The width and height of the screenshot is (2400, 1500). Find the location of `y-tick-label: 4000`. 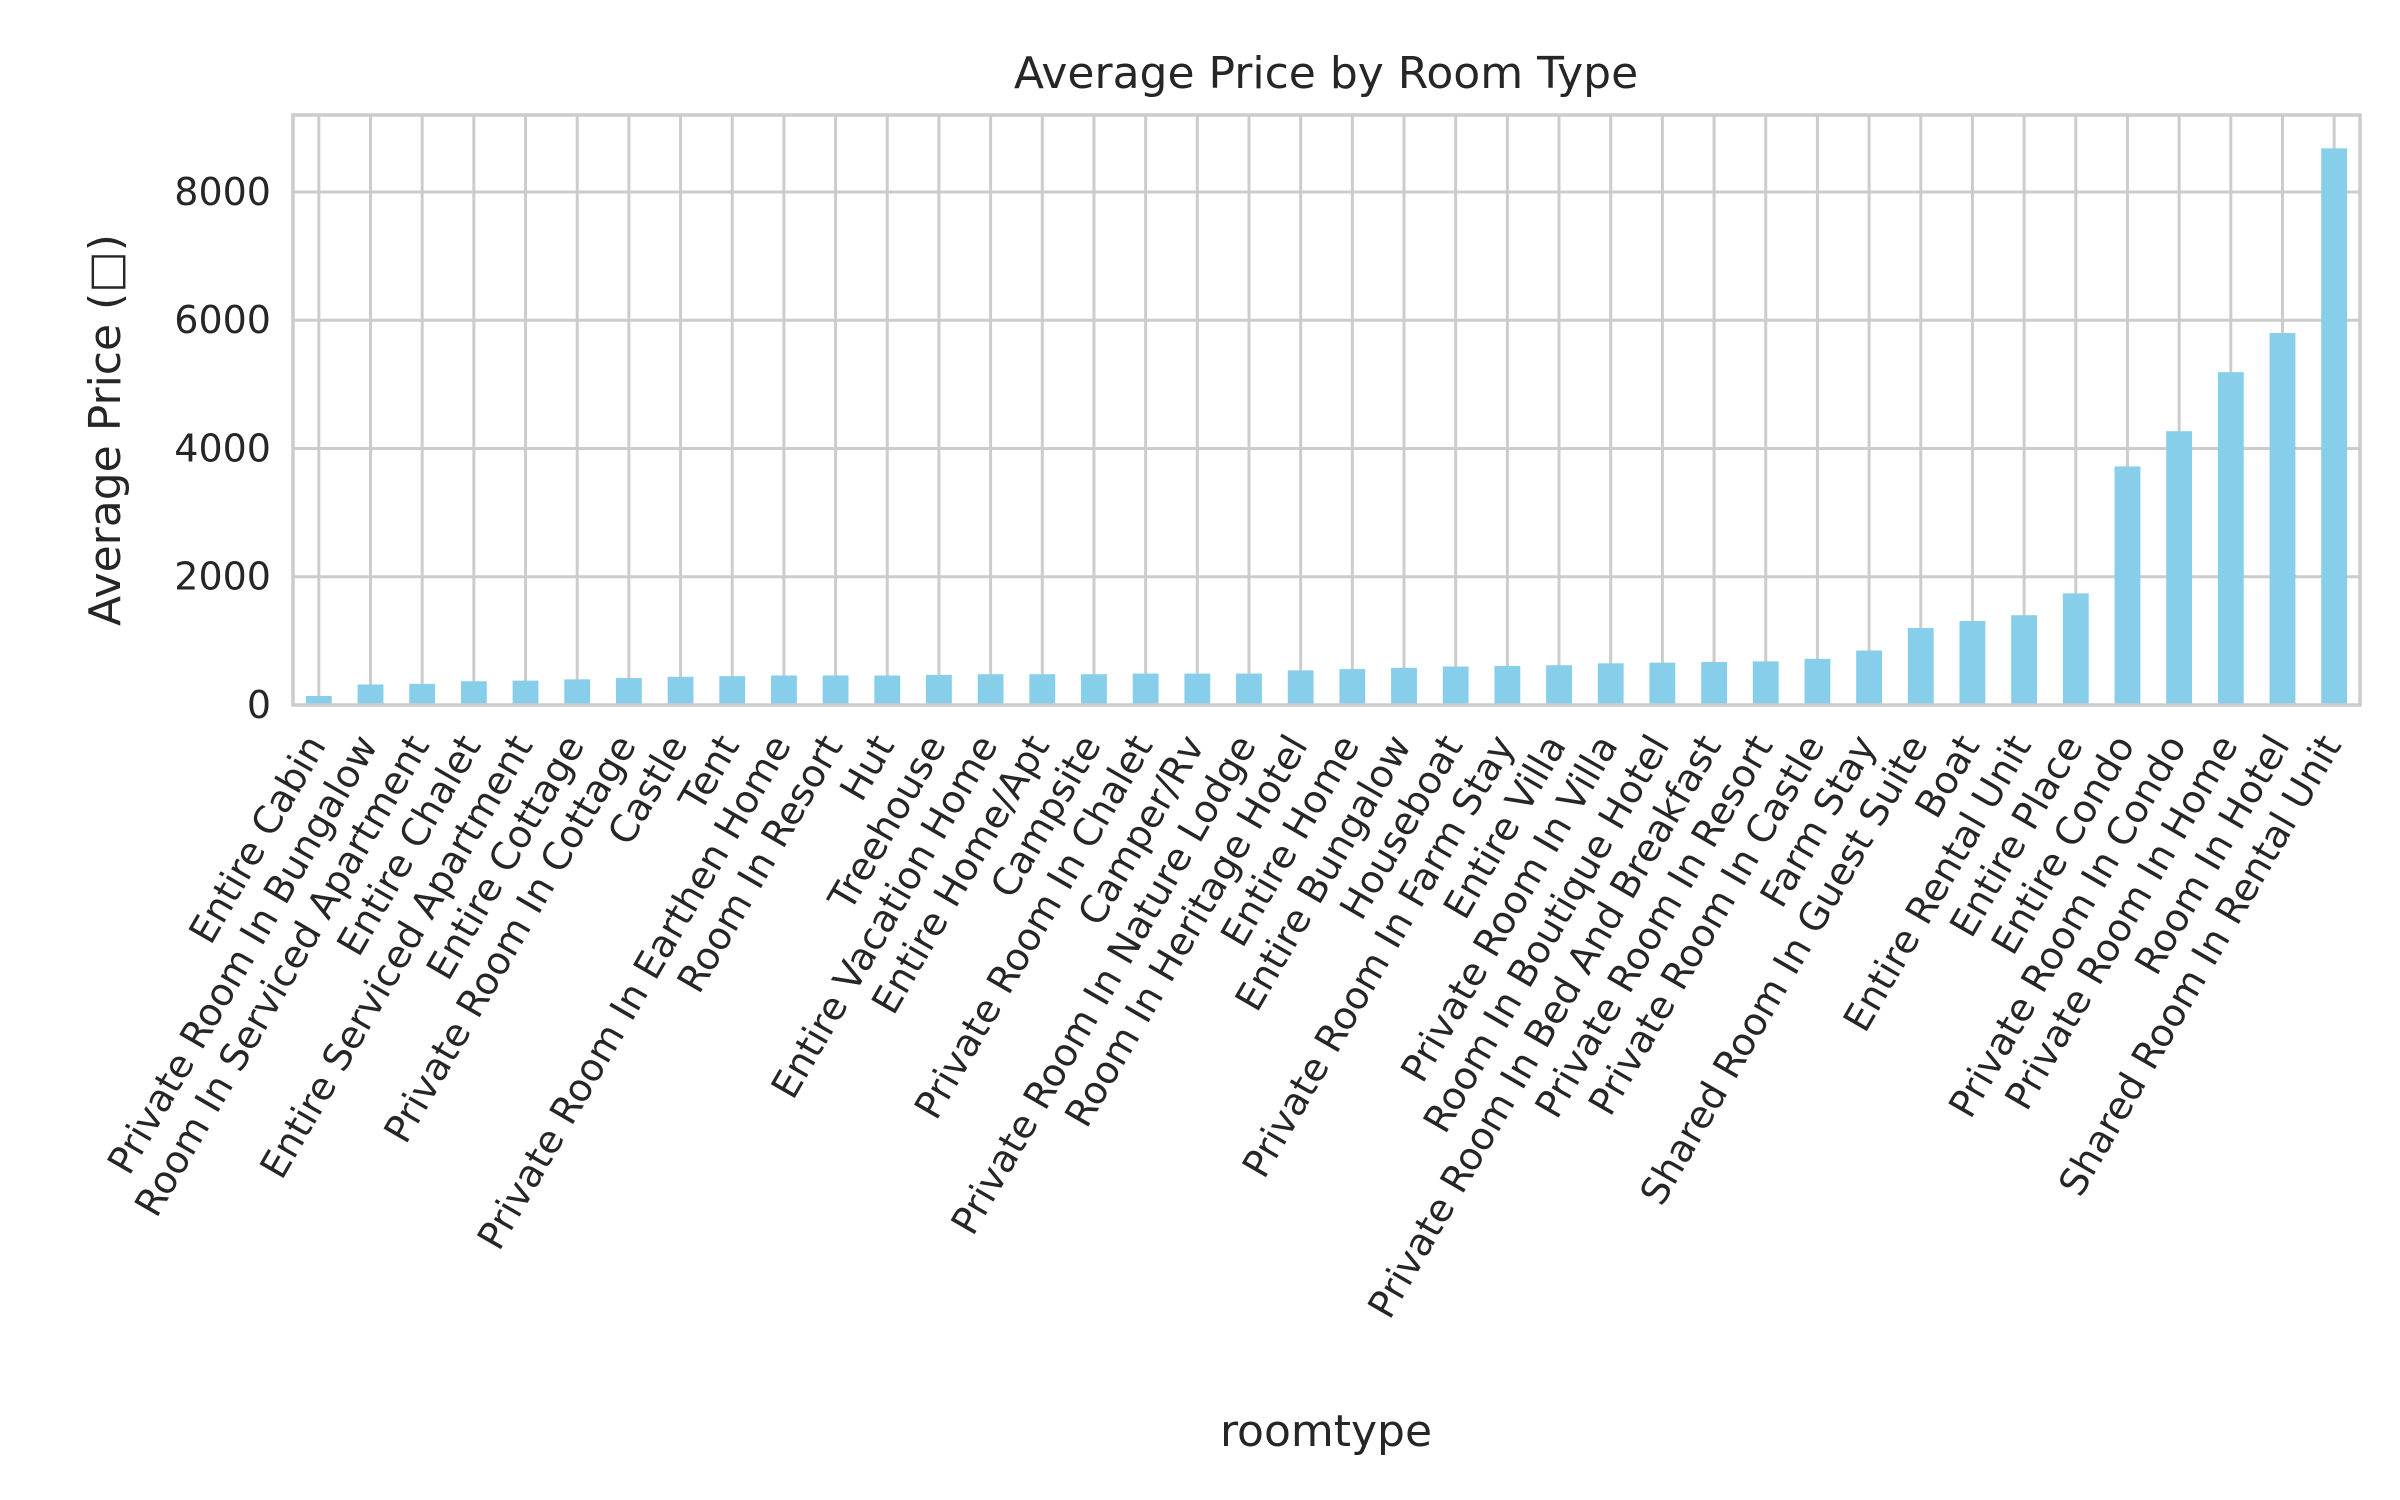

y-tick-label: 4000 is located at coordinates (222, 448).